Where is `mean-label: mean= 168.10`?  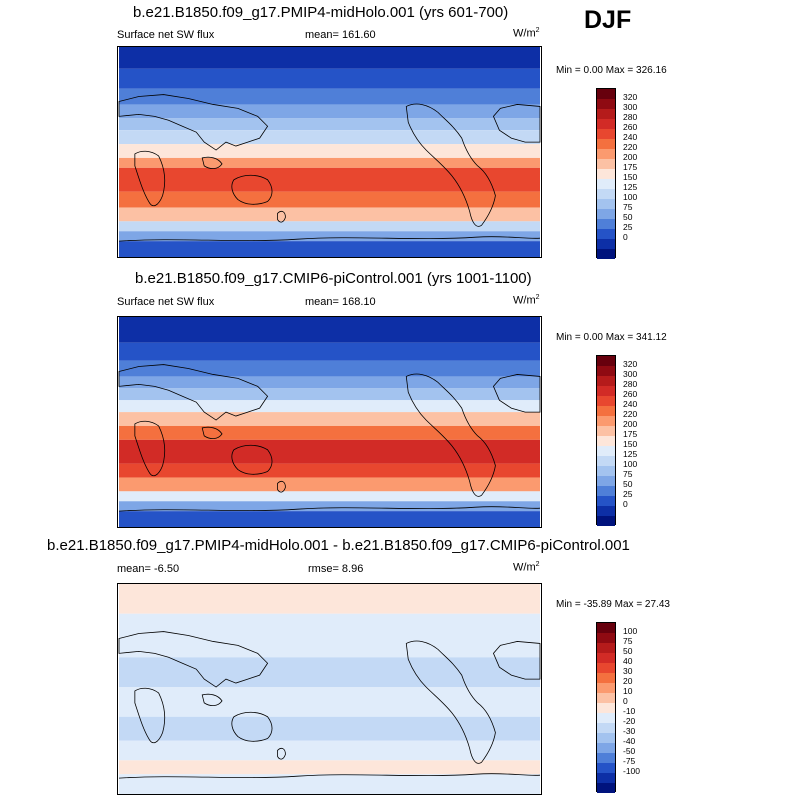 mean-label: mean= 168.10 is located at coordinates (340, 302).